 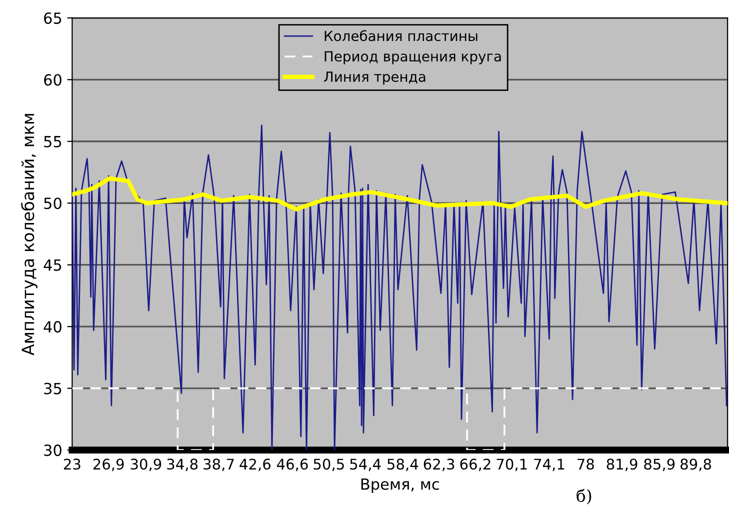 What do you see at coordinates (696, 465) in the screenshot?
I see `x-tick-label: 89,8` at bounding box center [696, 465].